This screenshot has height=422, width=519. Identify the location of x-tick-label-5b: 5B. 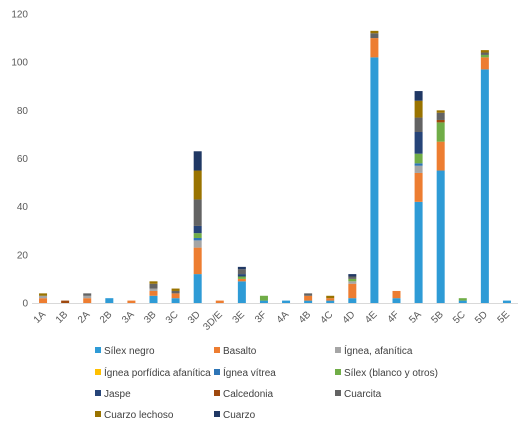
(437, 317).